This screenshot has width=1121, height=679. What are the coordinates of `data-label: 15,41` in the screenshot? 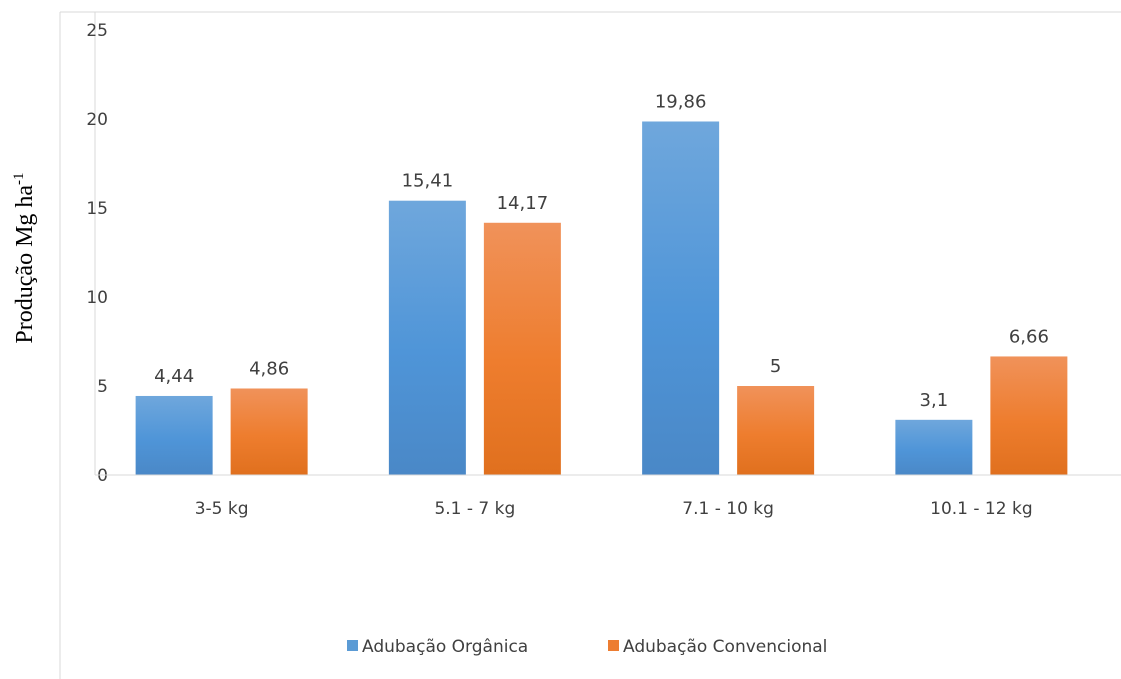 It's located at (428, 181).